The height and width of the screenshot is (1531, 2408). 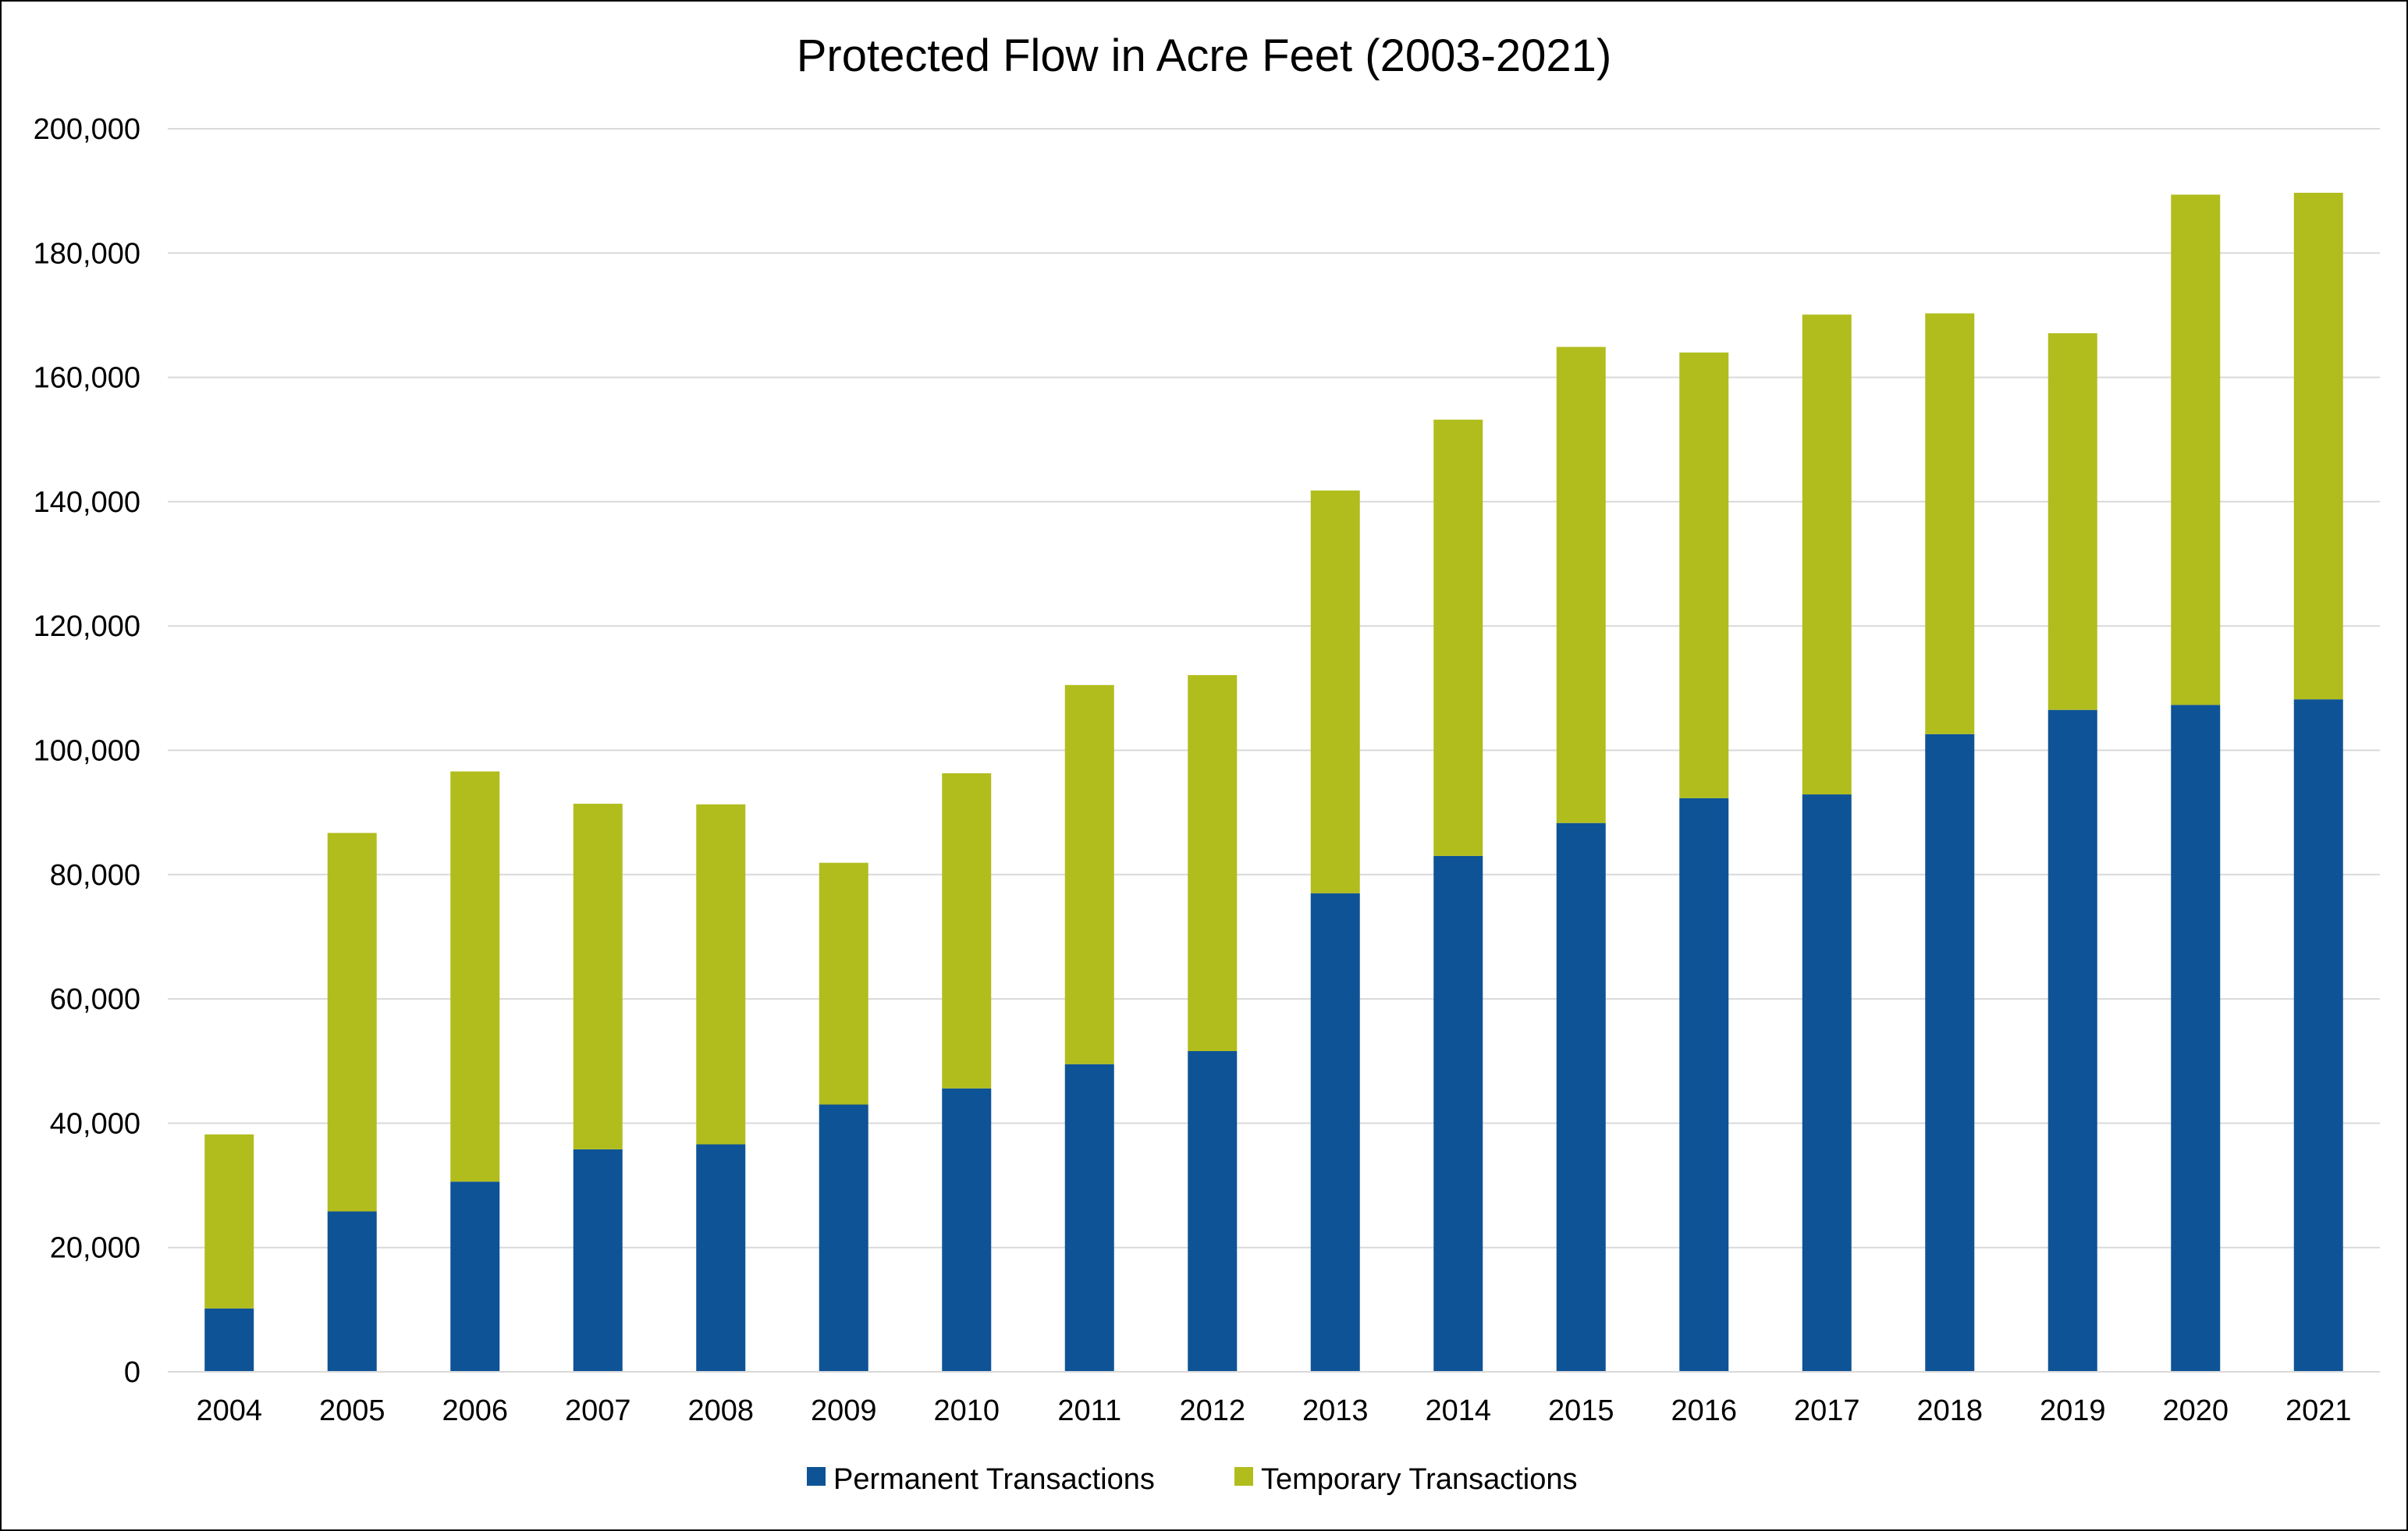 What do you see at coordinates (1458, 1410) in the screenshot?
I see `x-tick-label: 2014` at bounding box center [1458, 1410].